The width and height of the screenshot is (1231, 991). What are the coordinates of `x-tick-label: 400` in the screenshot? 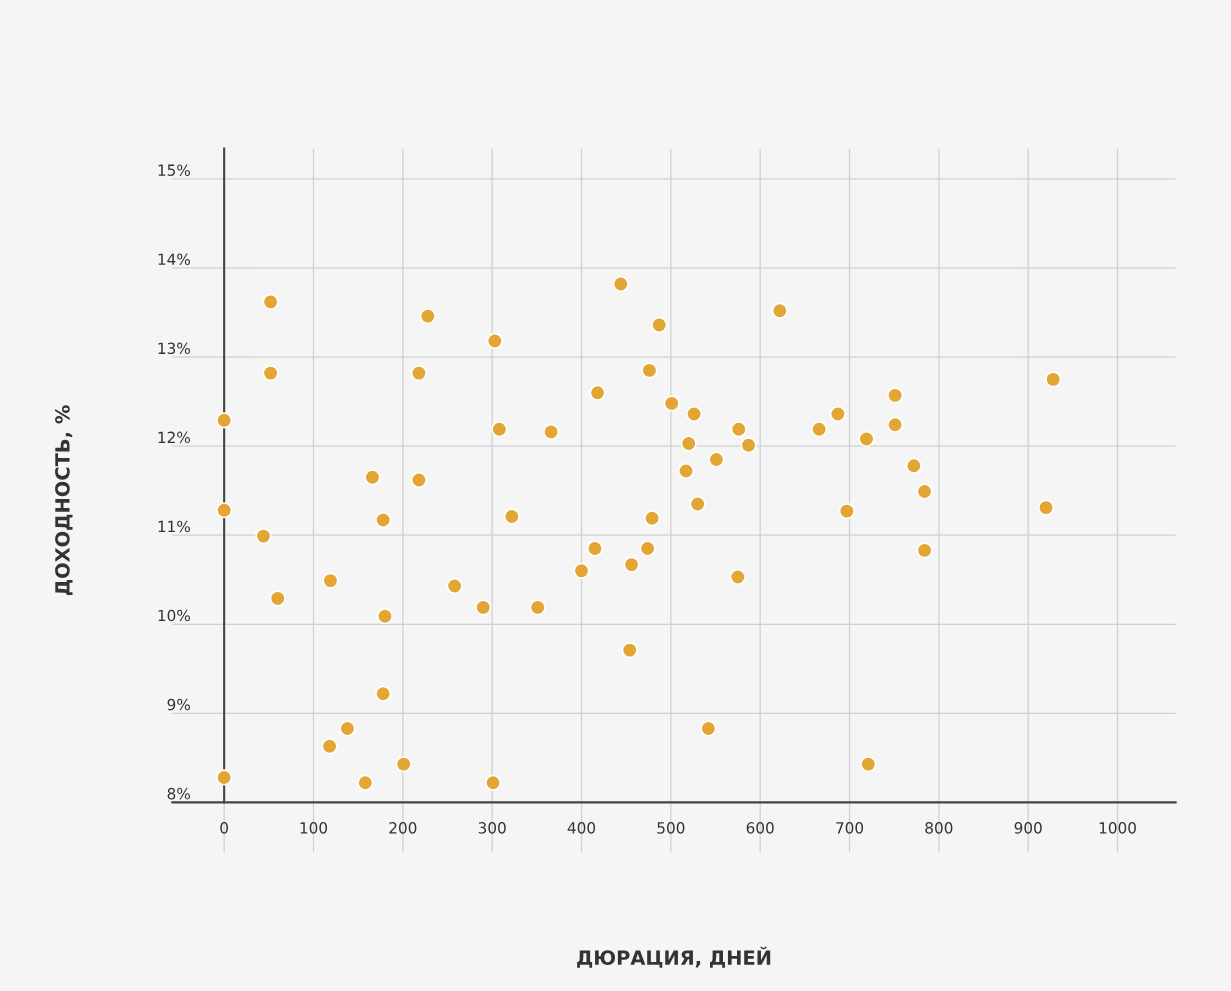 It's located at (581, 828).